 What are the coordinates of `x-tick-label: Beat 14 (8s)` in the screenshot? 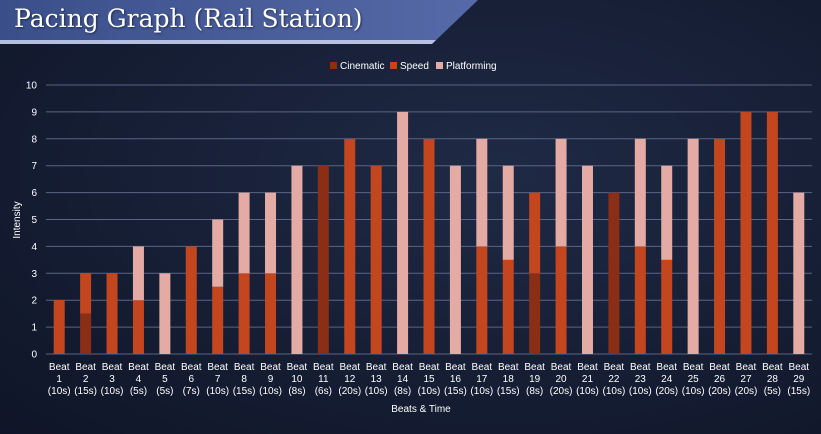 It's located at (402, 379).